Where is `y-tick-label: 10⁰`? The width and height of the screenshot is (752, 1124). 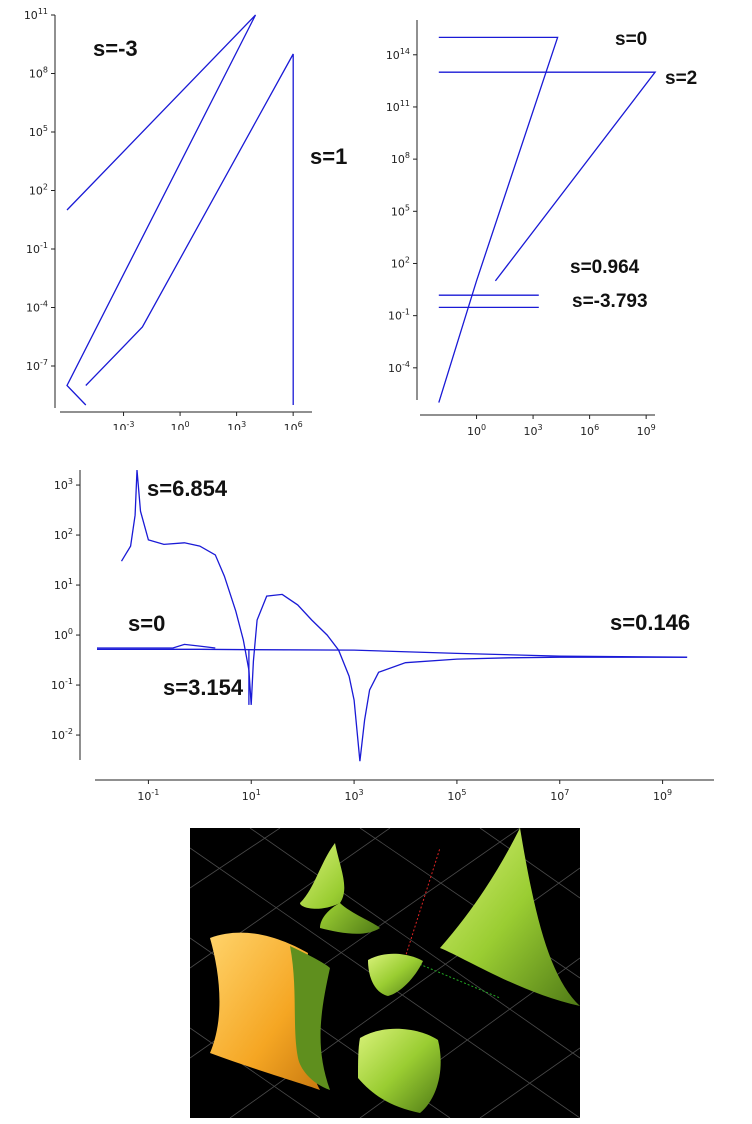 y-tick-label: 10⁰ is located at coordinates (63, 634).